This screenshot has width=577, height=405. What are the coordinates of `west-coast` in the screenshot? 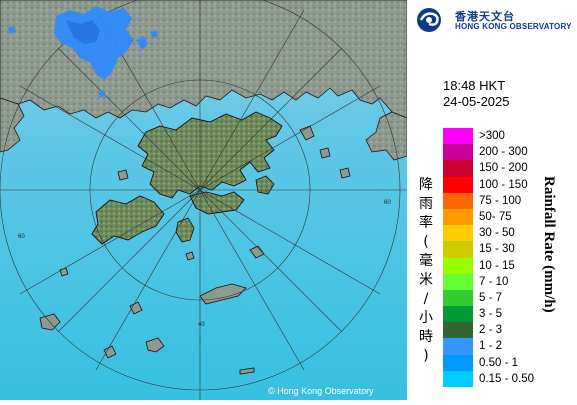 It's located at (12, 125).